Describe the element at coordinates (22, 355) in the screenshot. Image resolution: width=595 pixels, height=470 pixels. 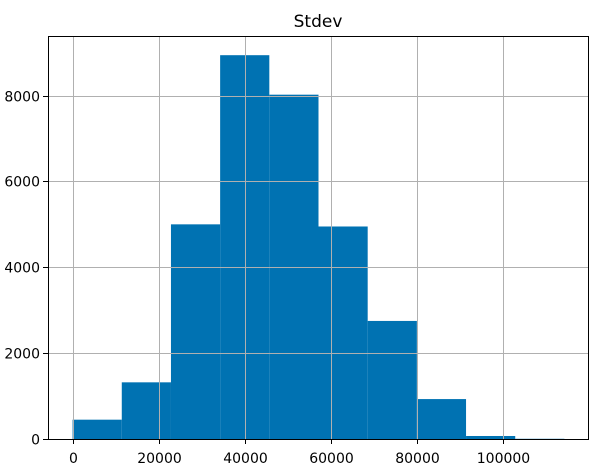
I see `y-tick-label: 2000` at that location.